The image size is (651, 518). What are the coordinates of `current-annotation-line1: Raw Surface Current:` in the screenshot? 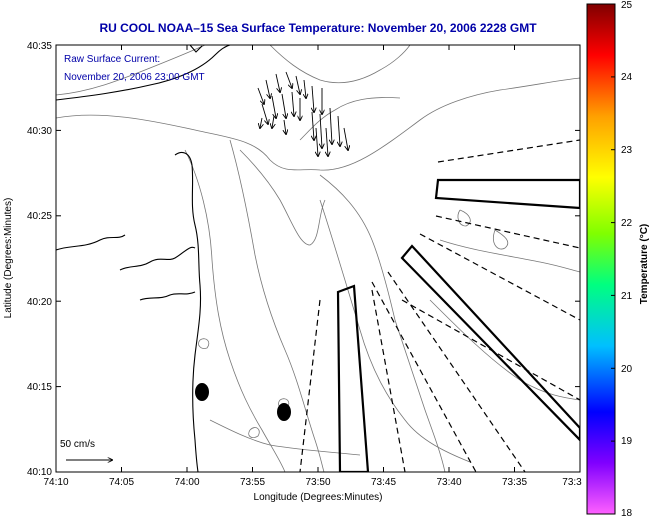 It's located at (112, 59).